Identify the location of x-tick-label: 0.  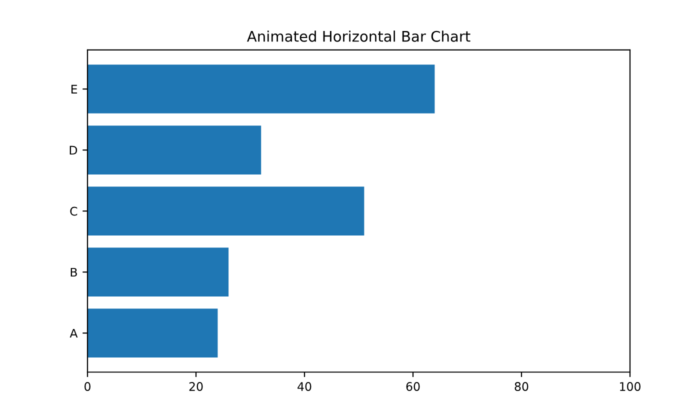
(87, 386).